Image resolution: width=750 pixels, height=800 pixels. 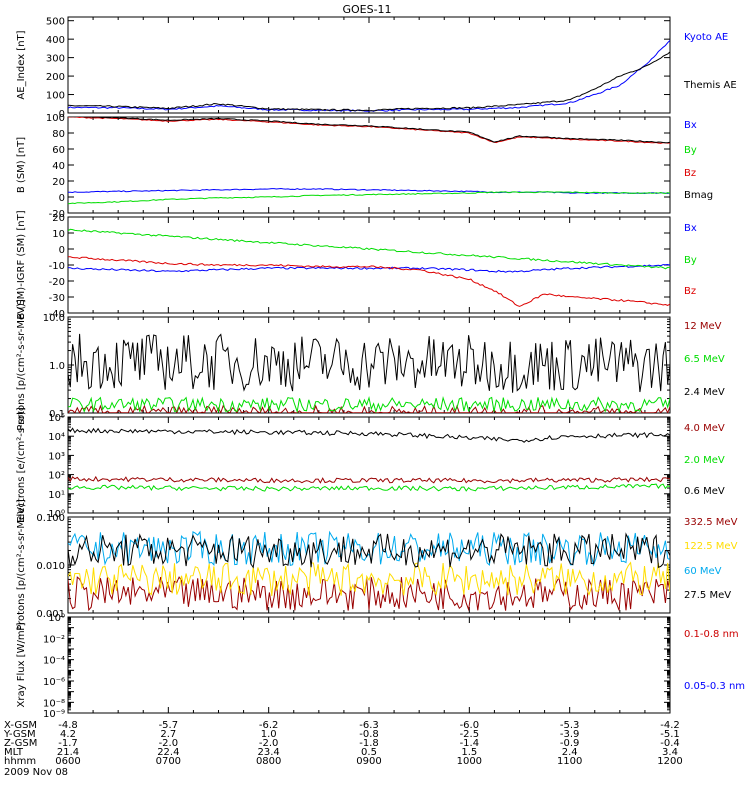 I want to click on ephemeris-value: 0.5, so click(x=369, y=752).